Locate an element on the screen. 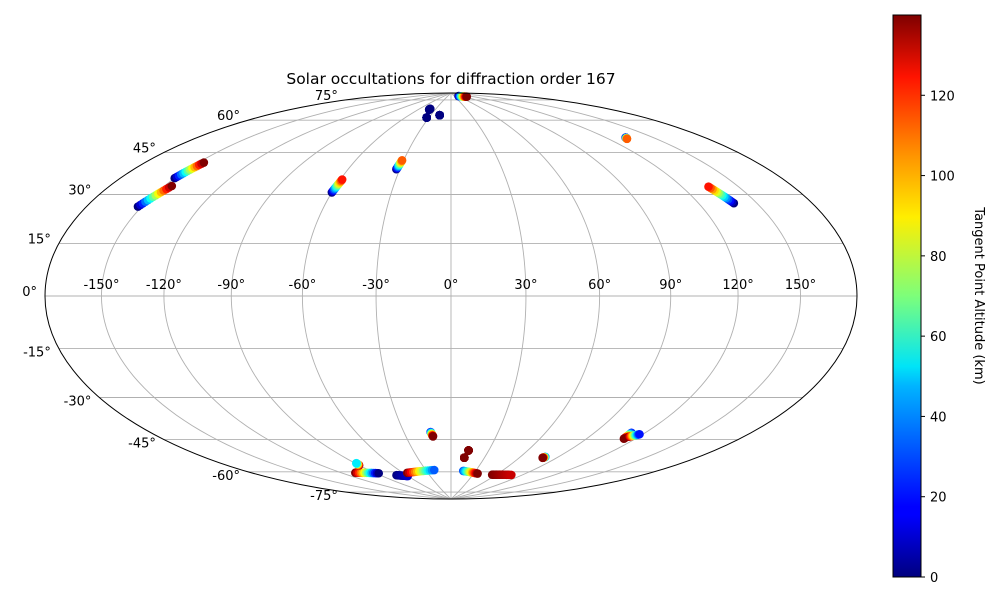  colorbar-label: Tangent Point Altitude (km) is located at coordinates (978, 295).